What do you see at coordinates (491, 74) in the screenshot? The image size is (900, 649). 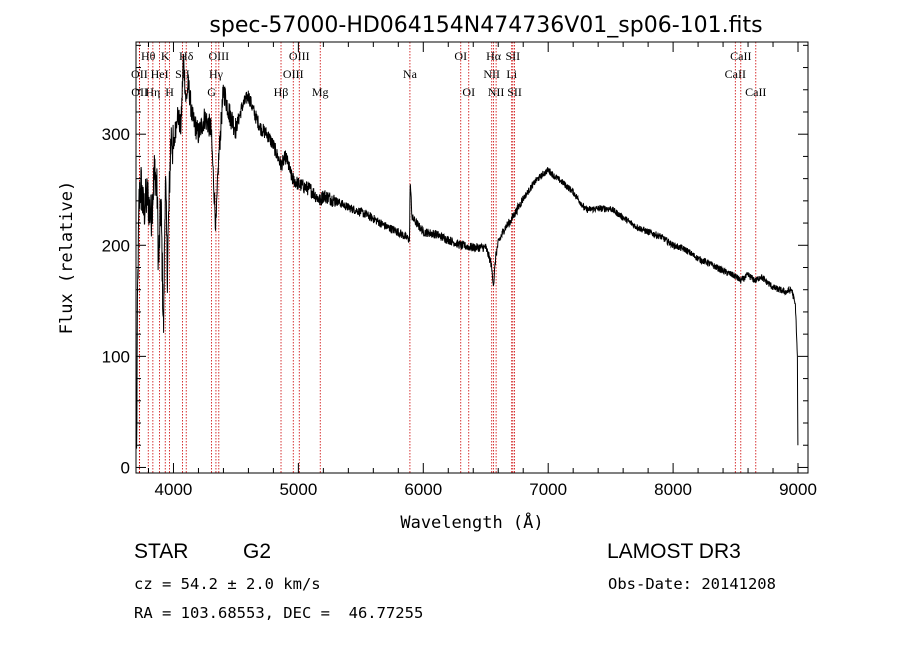 I see `line-label-20: NII` at bounding box center [491, 74].